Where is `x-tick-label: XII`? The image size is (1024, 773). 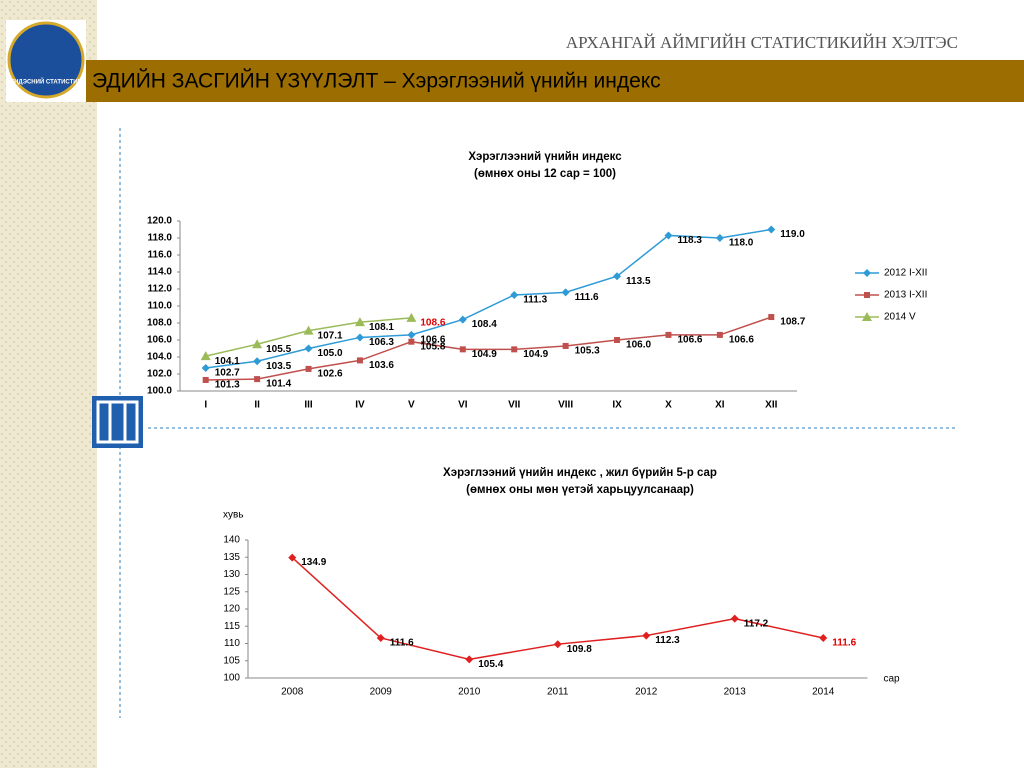 x-tick-label: XII is located at coordinates (771, 405).